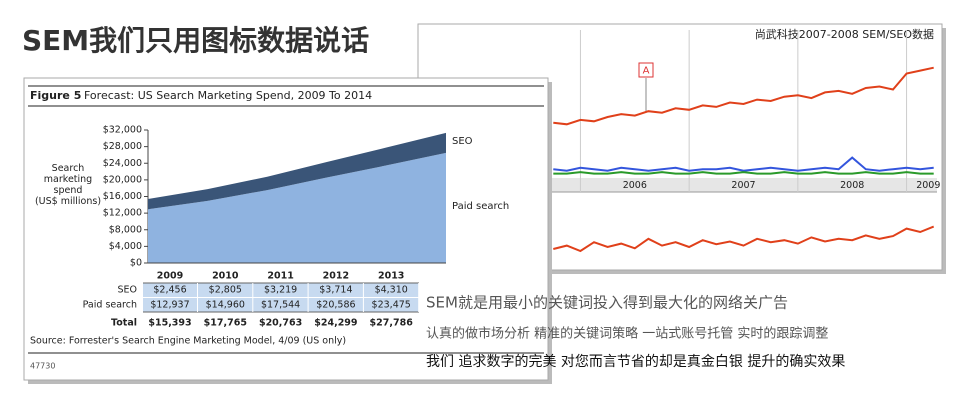 This screenshot has height=401, width=978. Describe the element at coordinates (68, 179) in the screenshot. I see `y-label-line: marketing` at that location.